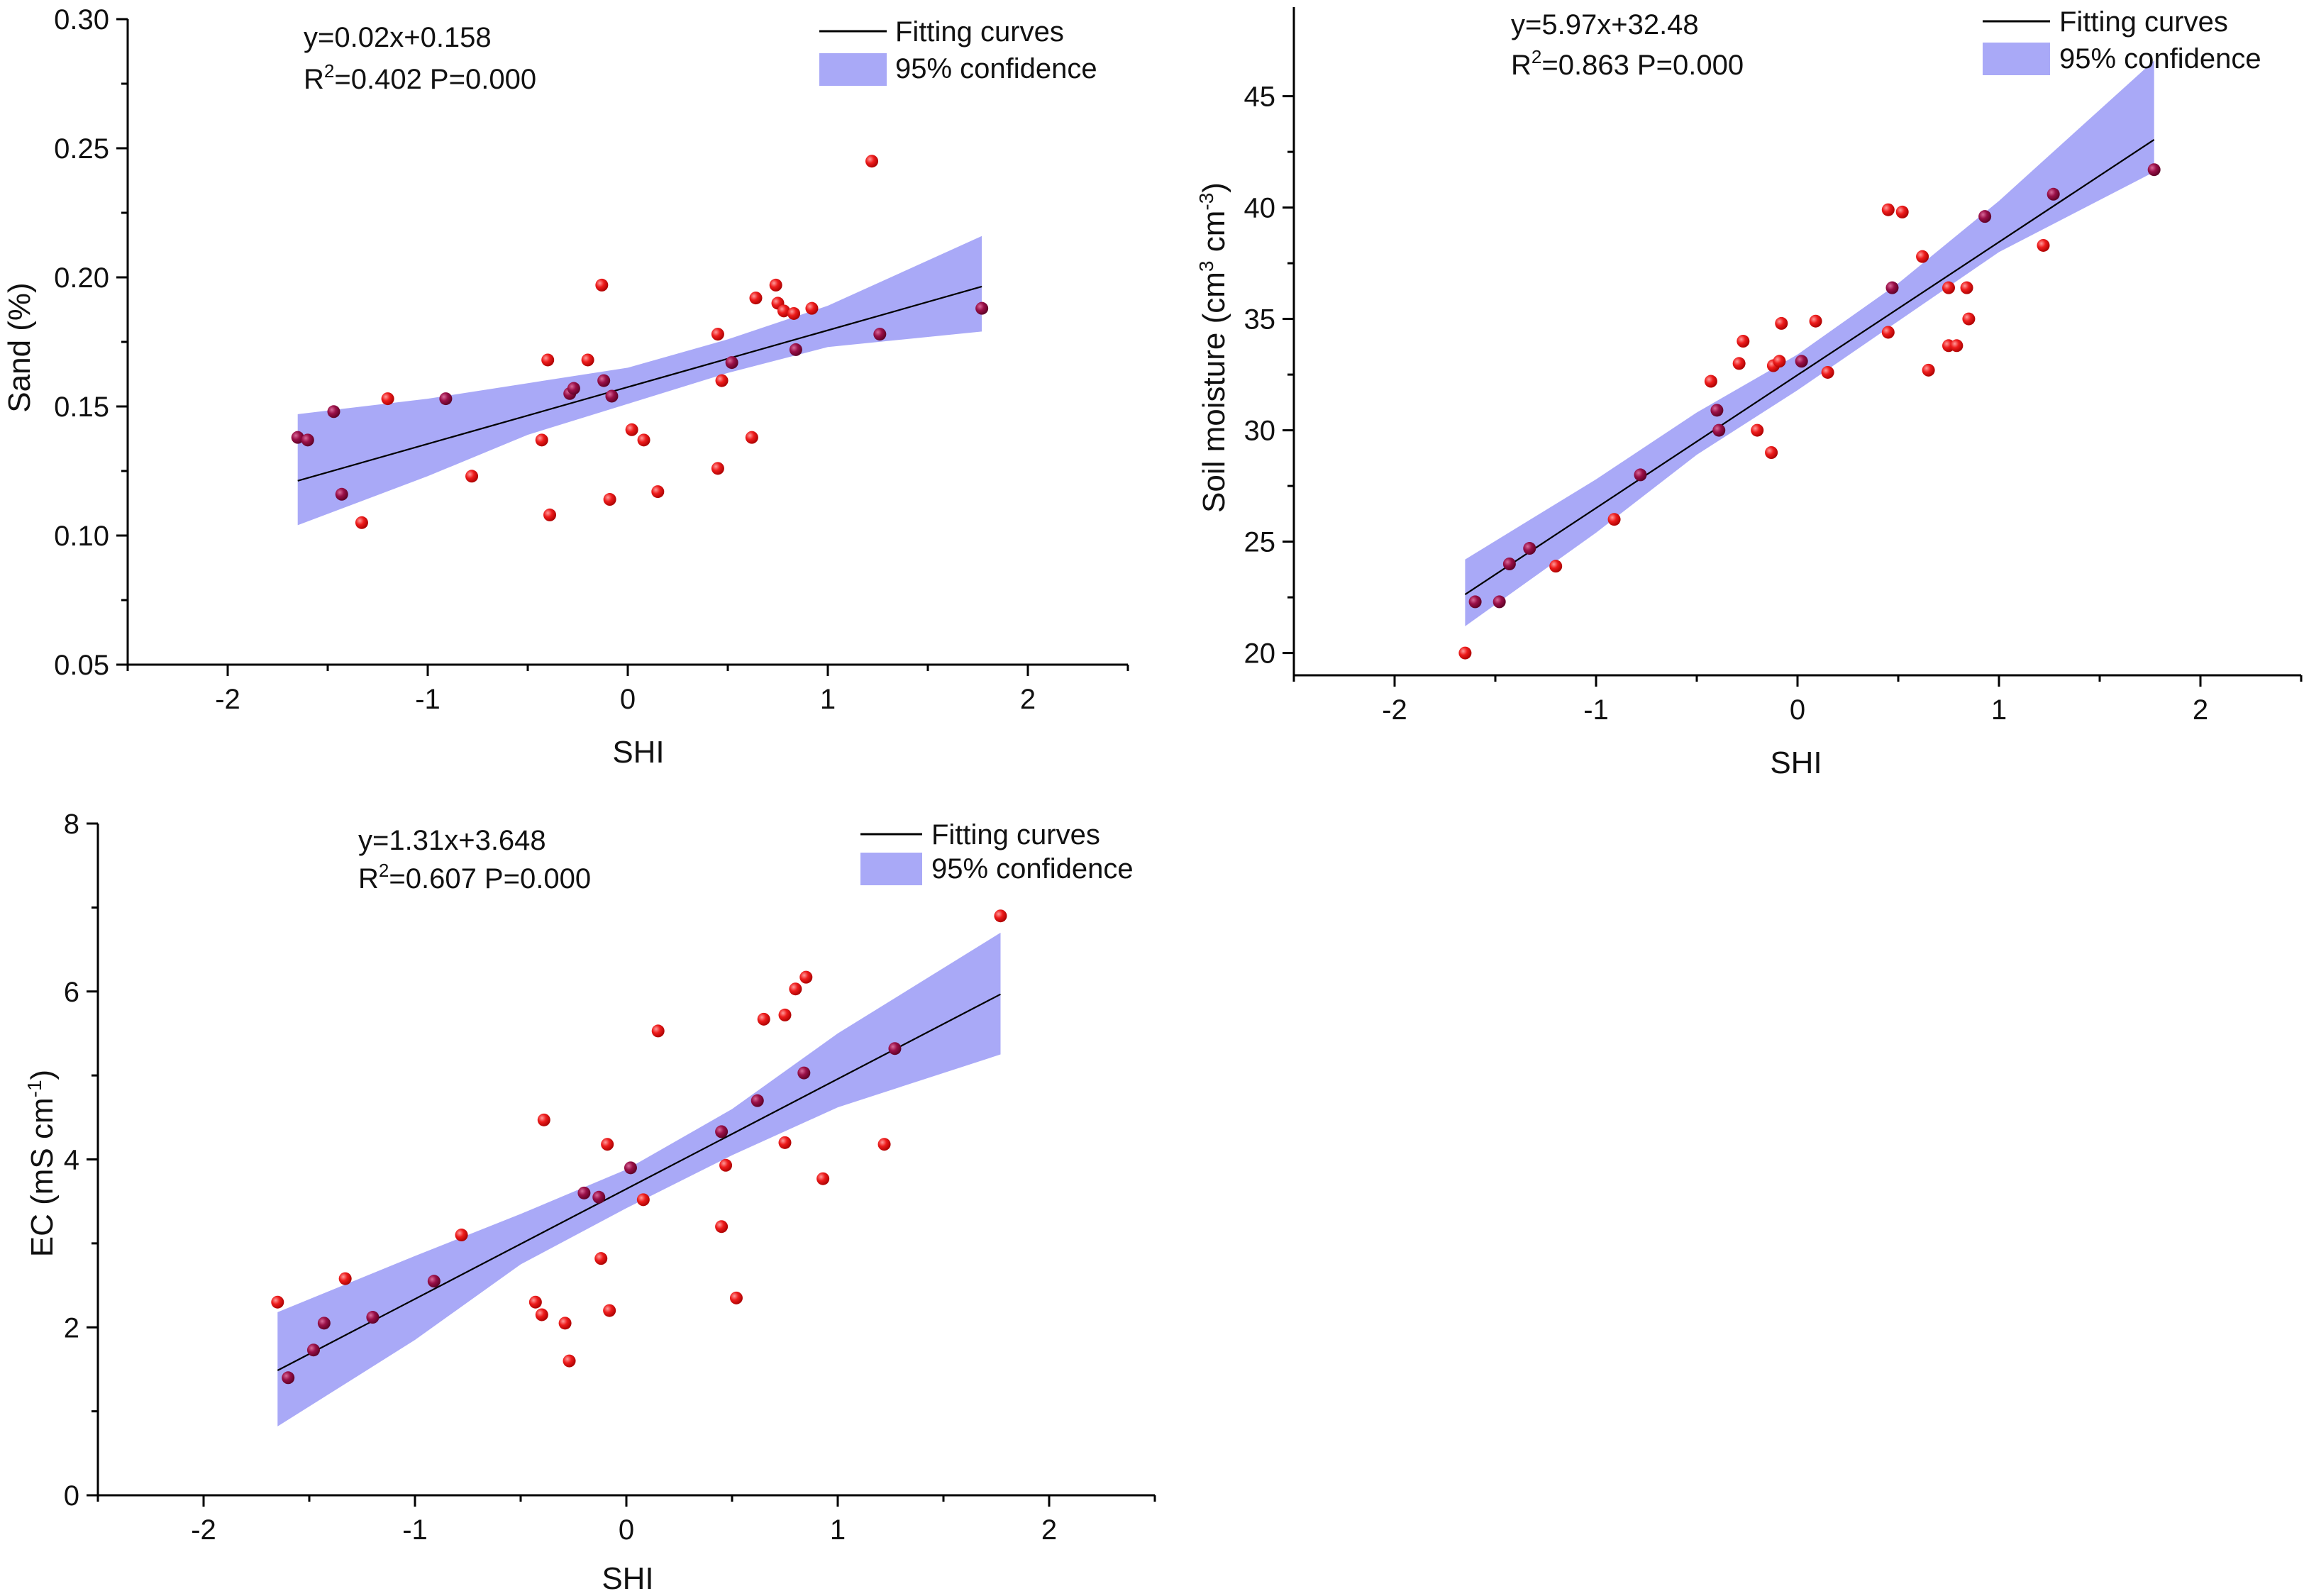 The image size is (2304, 1596). What do you see at coordinates (72, 1496) in the screenshot?
I see `y-tick-label: 0` at bounding box center [72, 1496].